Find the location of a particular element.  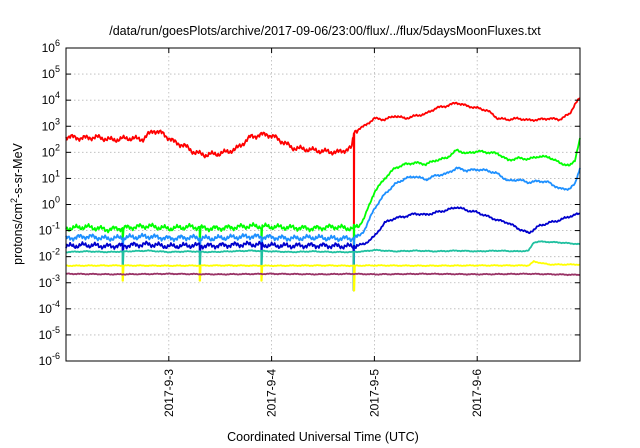

y-tick-label: 10² is located at coordinates (51, 150).